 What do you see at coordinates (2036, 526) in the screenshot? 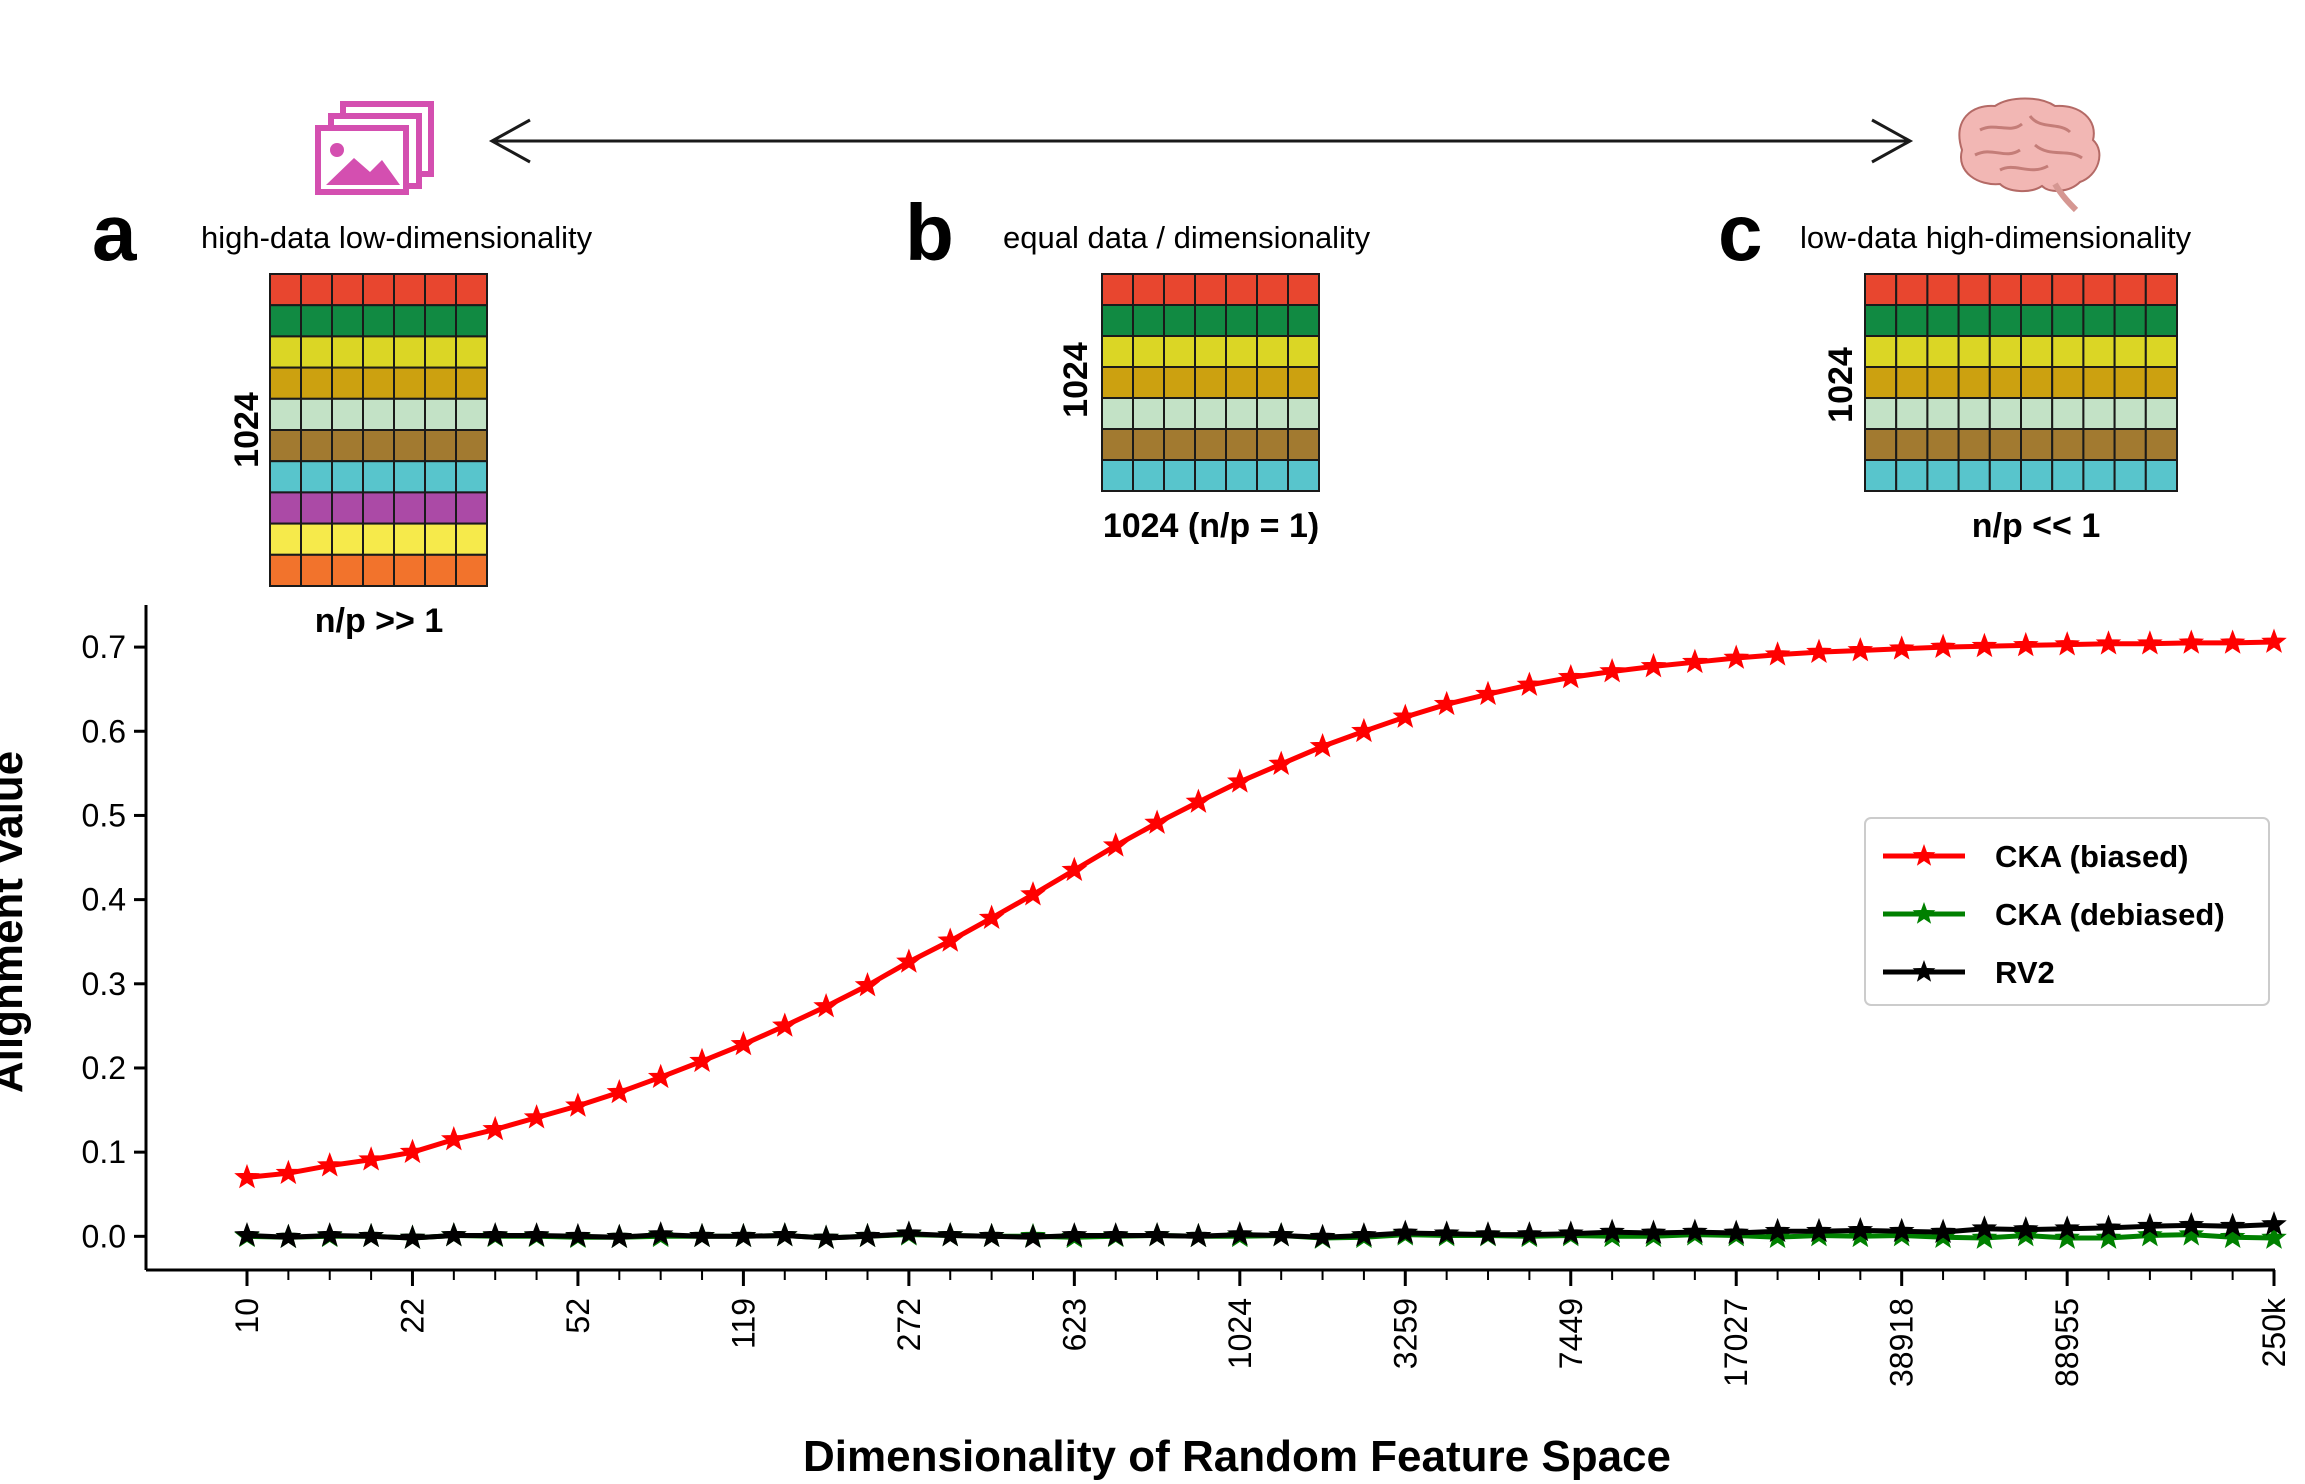
I see `col-label-c: n/p << 1` at bounding box center [2036, 526].